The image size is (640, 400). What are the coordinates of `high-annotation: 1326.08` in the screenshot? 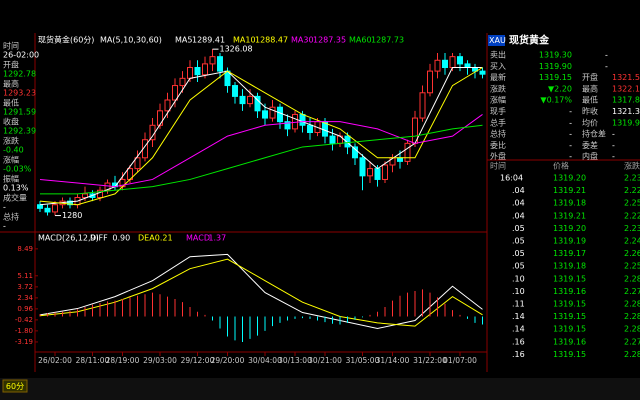 It's located at (236, 49).